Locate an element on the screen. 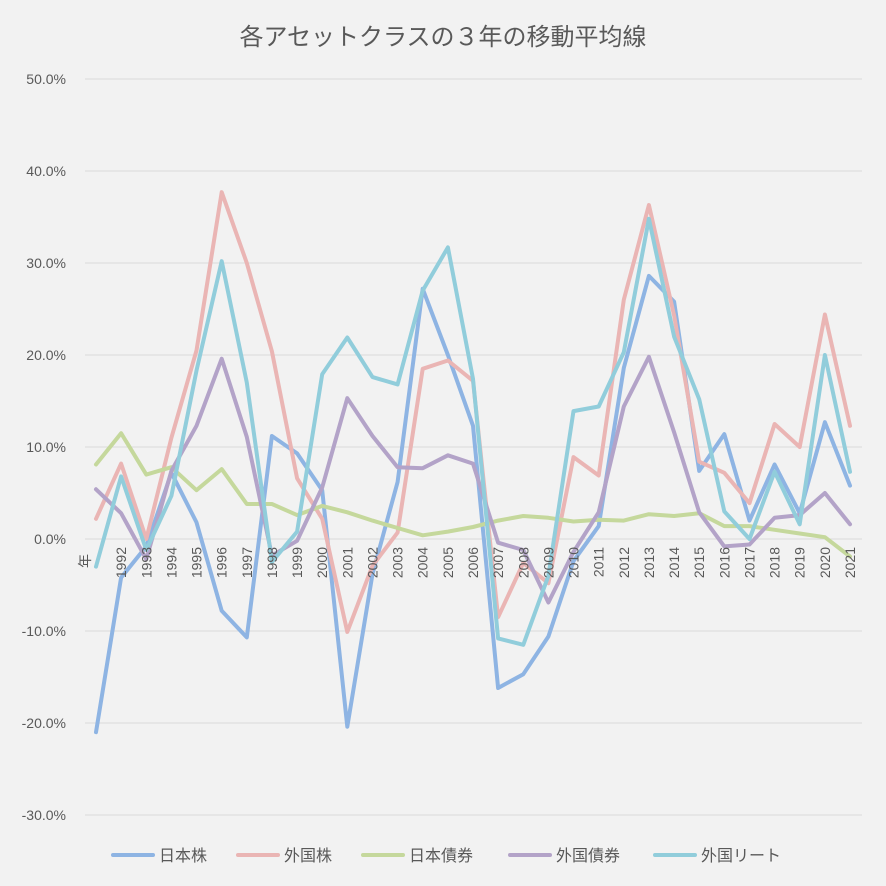 This screenshot has height=886, width=886. y-tick-label: 50.0% is located at coordinates (46, 79).